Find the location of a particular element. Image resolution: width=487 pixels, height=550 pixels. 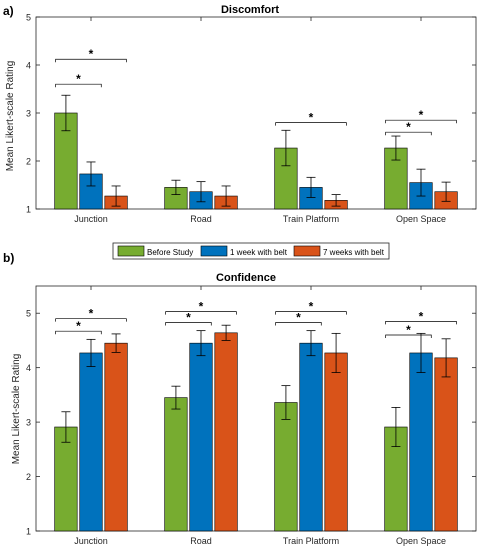

chart-title: Discomfort is located at coordinates (250, 10).